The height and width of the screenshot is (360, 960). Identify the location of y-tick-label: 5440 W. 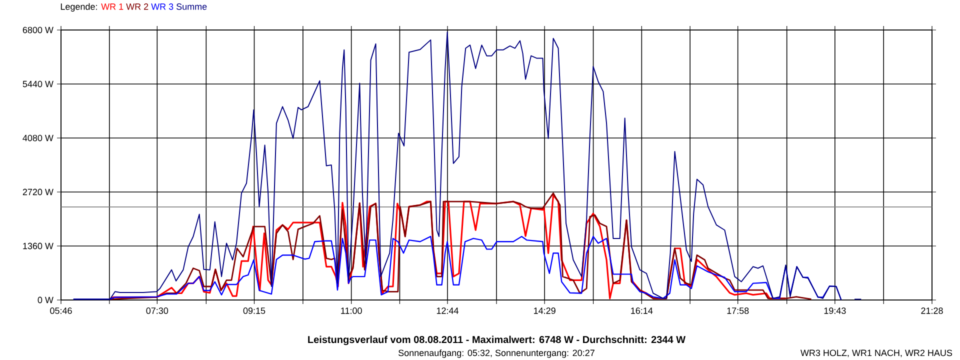
(38, 84).